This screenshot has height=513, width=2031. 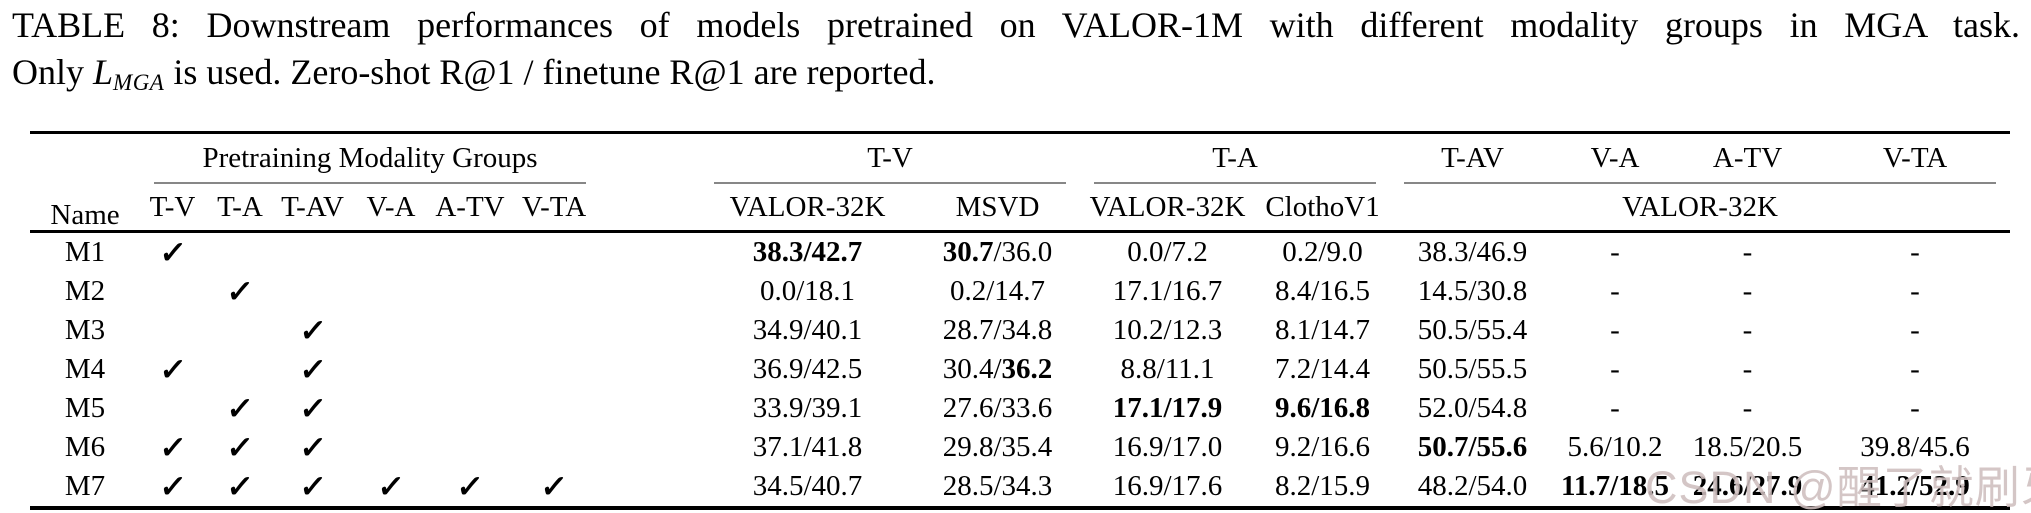 What do you see at coordinates (1235, 157) in the screenshot?
I see `header-ta-group: T-A` at bounding box center [1235, 157].